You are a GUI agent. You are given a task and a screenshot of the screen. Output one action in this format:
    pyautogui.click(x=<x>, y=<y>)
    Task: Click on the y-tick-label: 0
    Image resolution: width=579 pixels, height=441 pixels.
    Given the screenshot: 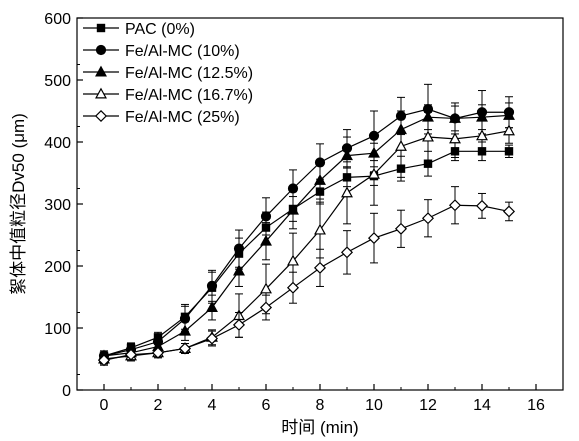 What is the action you would take?
    pyautogui.click(x=66, y=391)
    